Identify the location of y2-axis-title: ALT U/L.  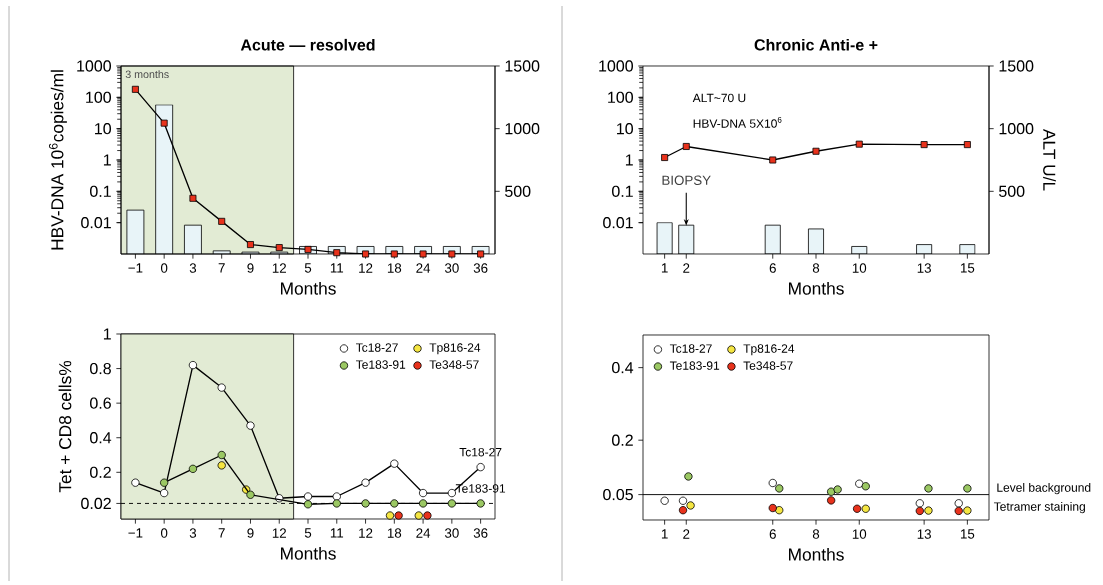
(1049, 159).